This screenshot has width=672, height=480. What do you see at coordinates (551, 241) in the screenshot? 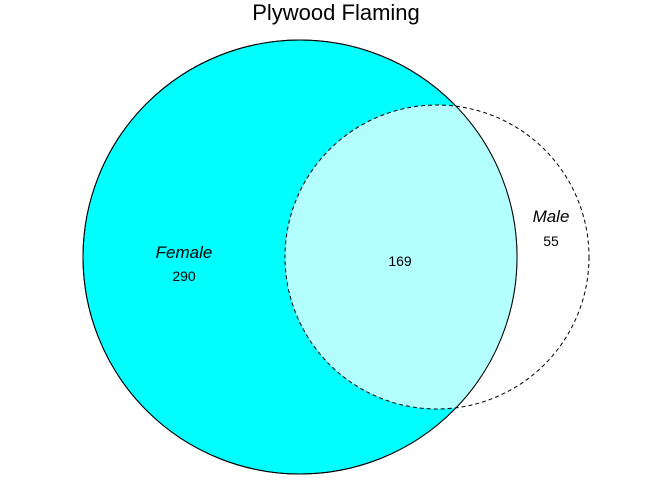
I see `male-only-count: 55` at bounding box center [551, 241].